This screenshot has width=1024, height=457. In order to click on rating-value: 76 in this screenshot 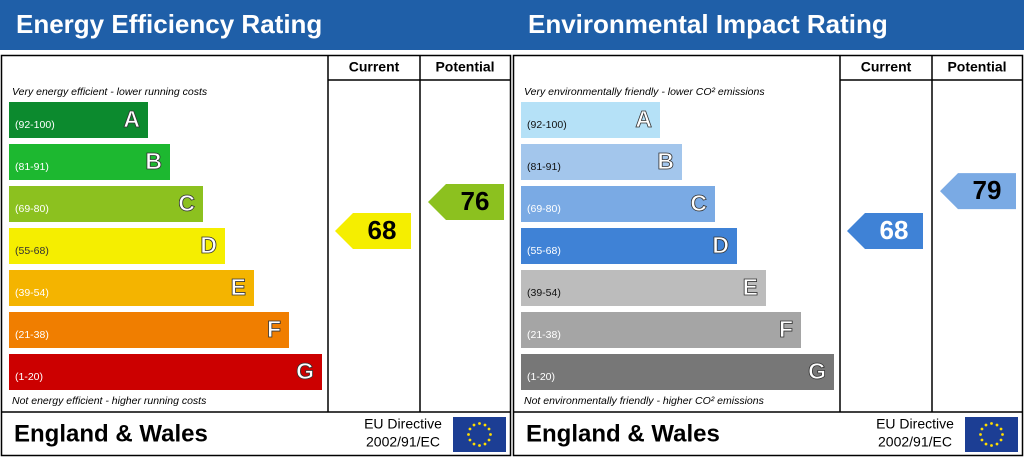, I will do `click(475, 201)`.